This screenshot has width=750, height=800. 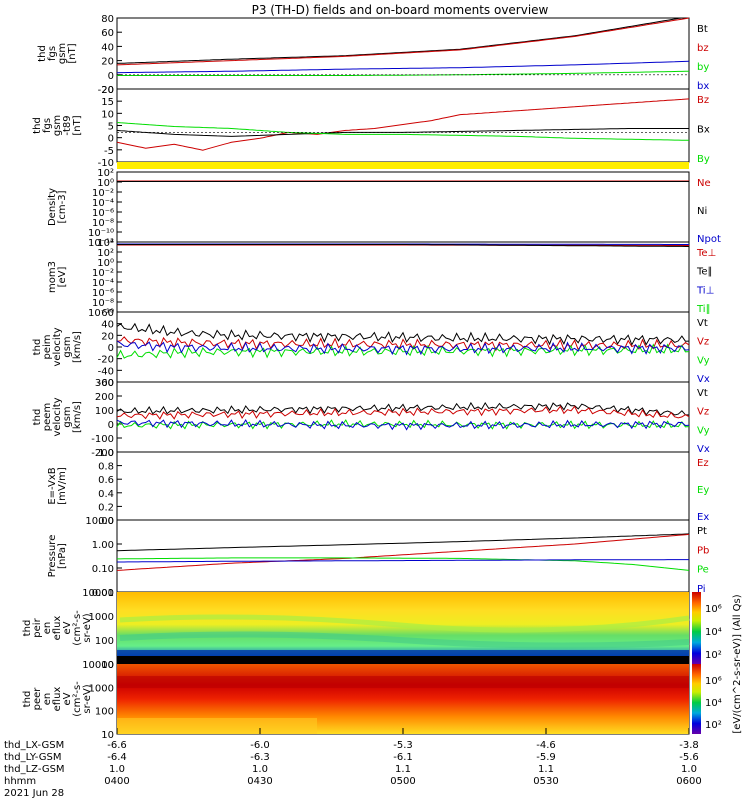 What do you see at coordinates (706, 253) in the screenshot?
I see `legend-entry: Te⊥` at bounding box center [706, 253].